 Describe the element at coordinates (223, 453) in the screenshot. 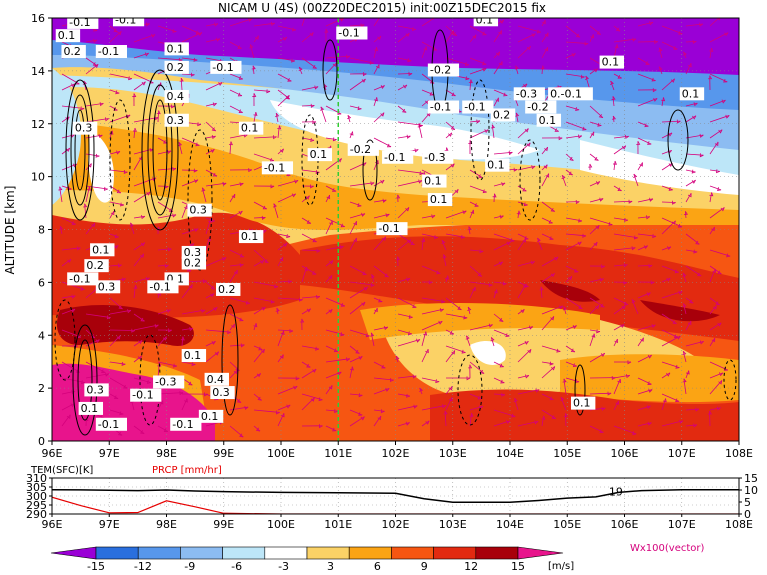

I see `x-tick-label: 99E` at that location.